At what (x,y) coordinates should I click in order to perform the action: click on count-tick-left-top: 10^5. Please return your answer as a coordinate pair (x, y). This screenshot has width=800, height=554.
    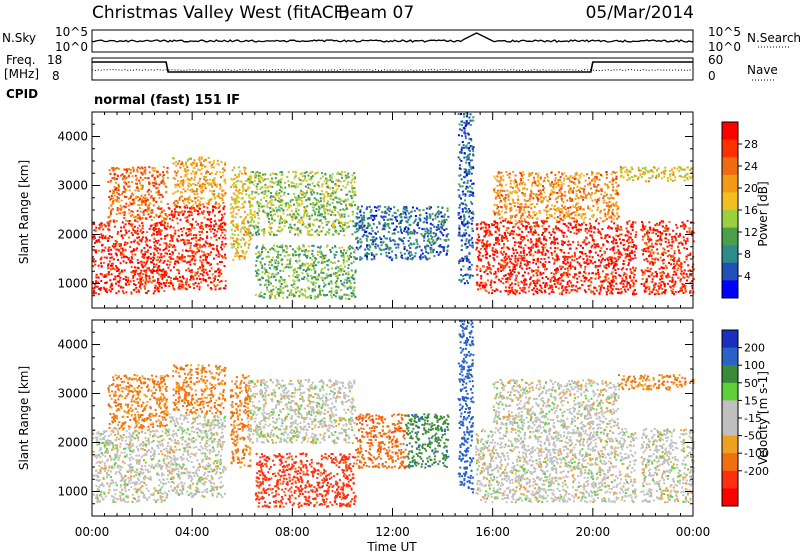
    Looking at the image, I should click on (71, 32).